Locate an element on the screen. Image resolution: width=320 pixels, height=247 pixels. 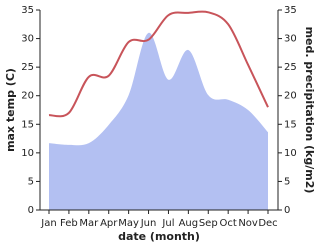
y2-tick-label: 25 is located at coordinates (290, 67).